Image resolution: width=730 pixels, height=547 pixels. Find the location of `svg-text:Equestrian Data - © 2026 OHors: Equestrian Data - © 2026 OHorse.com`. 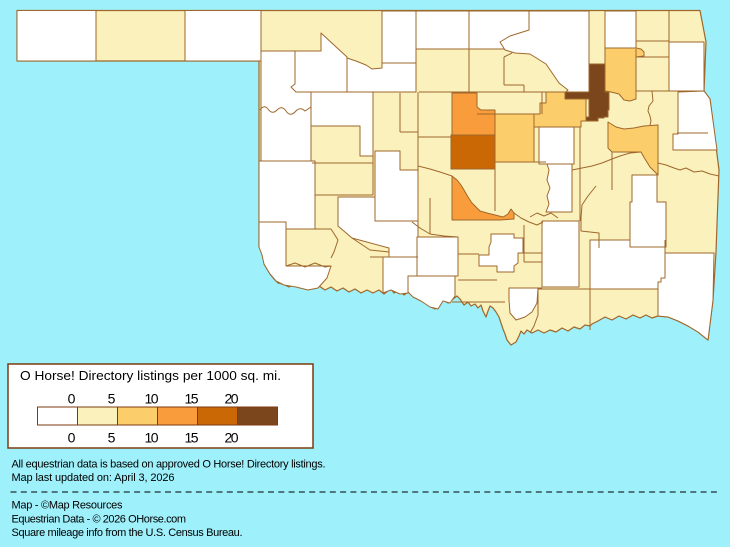

svg-text:Equestrian Data - © 2026 OHors: Equestrian Data - © 2026 OHorse.com is located at coordinates (99, 519).